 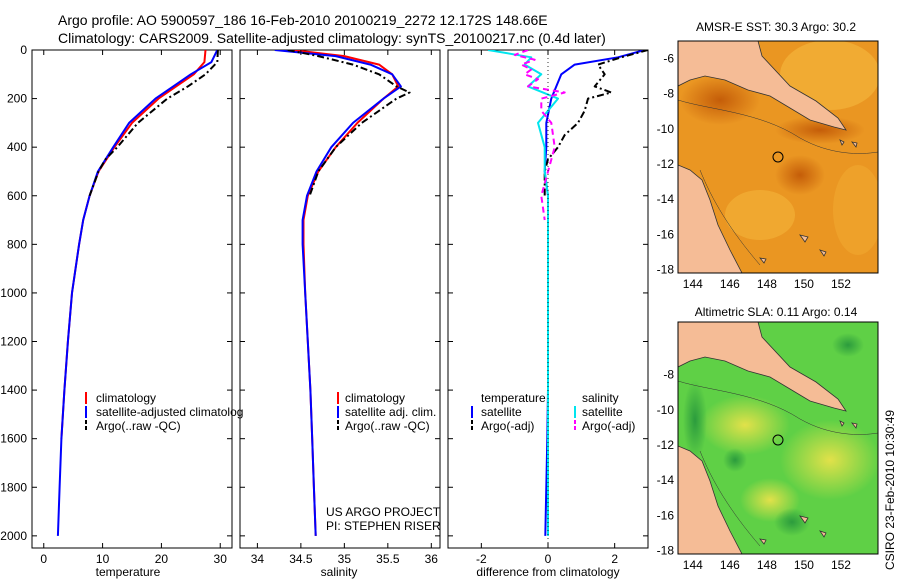 What do you see at coordinates (666, 164) in the screenshot?
I see `sst_map-lat-tick-label: -12` at bounding box center [666, 164].